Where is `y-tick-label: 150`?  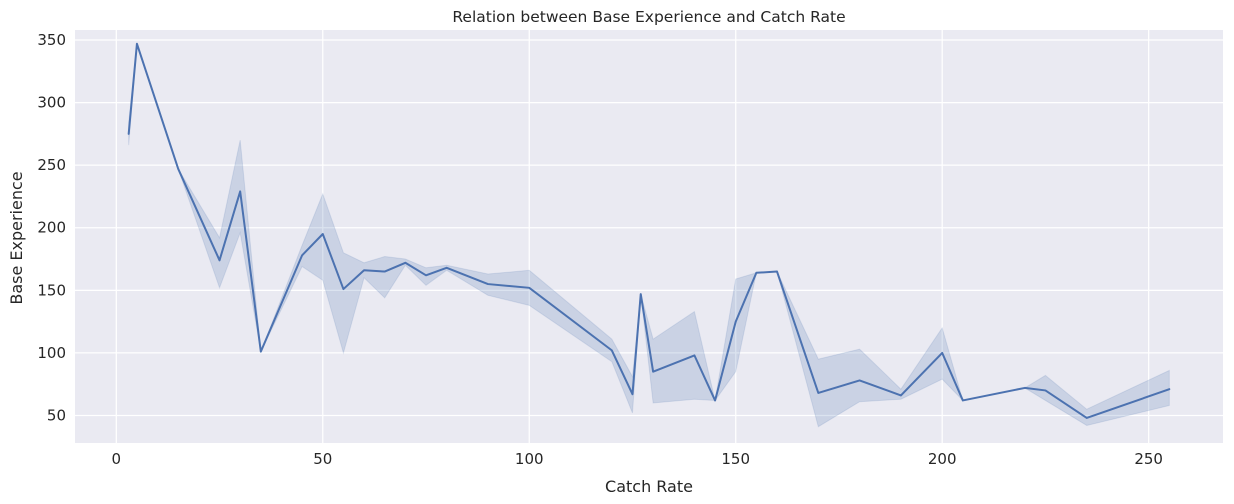
y-tick-label: 150 is located at coordinates (51, 290).